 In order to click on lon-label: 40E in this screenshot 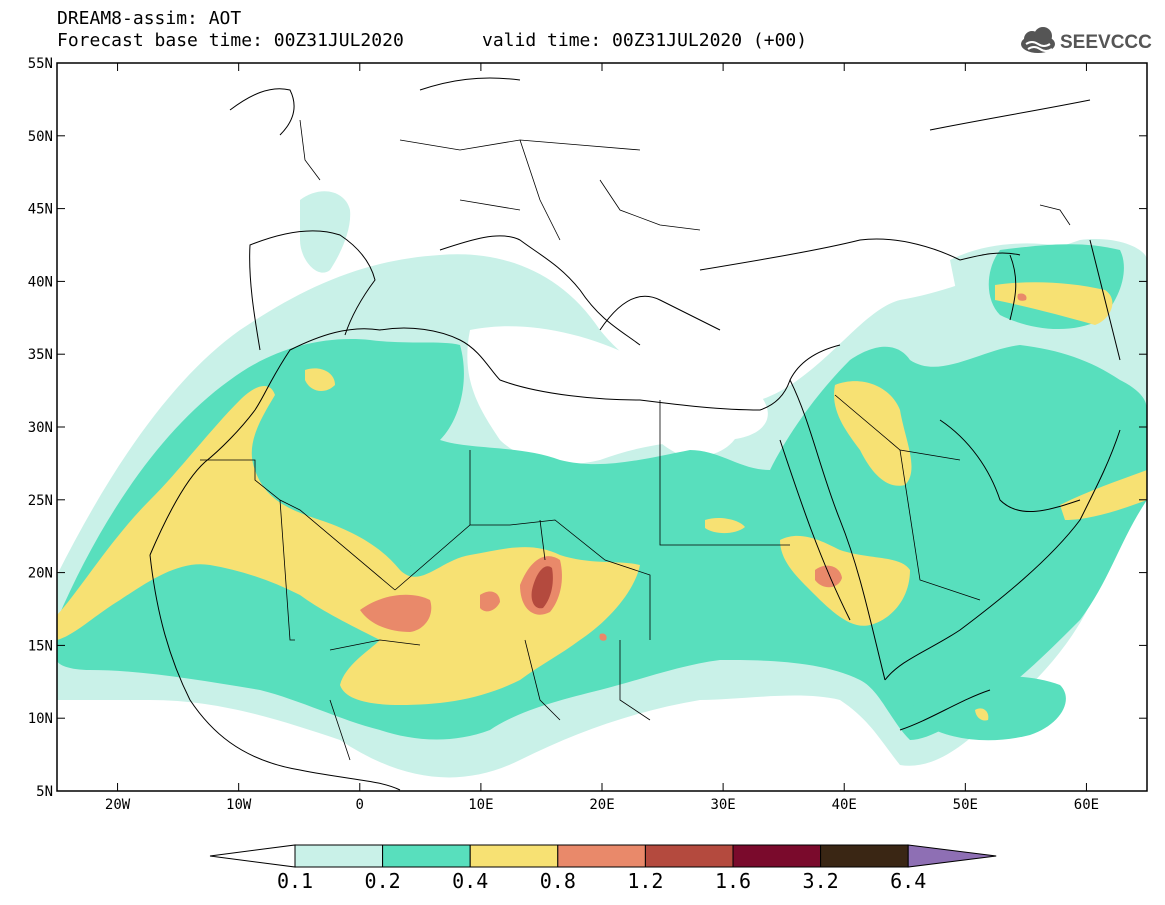, I will do `click(844, 805)`.